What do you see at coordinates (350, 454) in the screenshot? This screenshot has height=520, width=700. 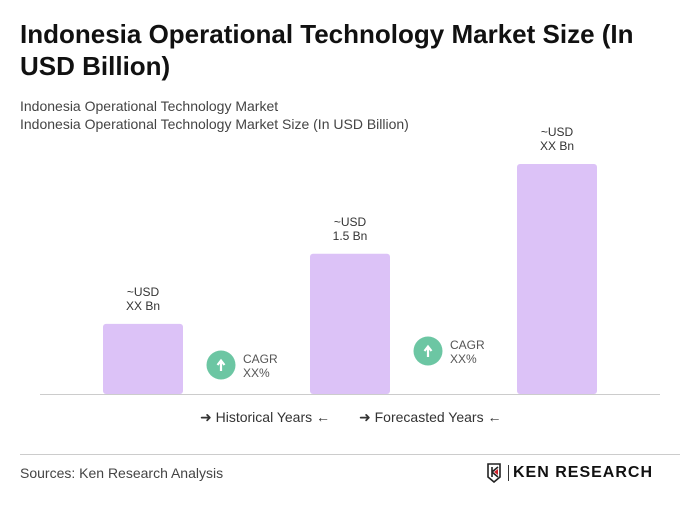 I see `footer-divider` at bounding box center [350, 454].